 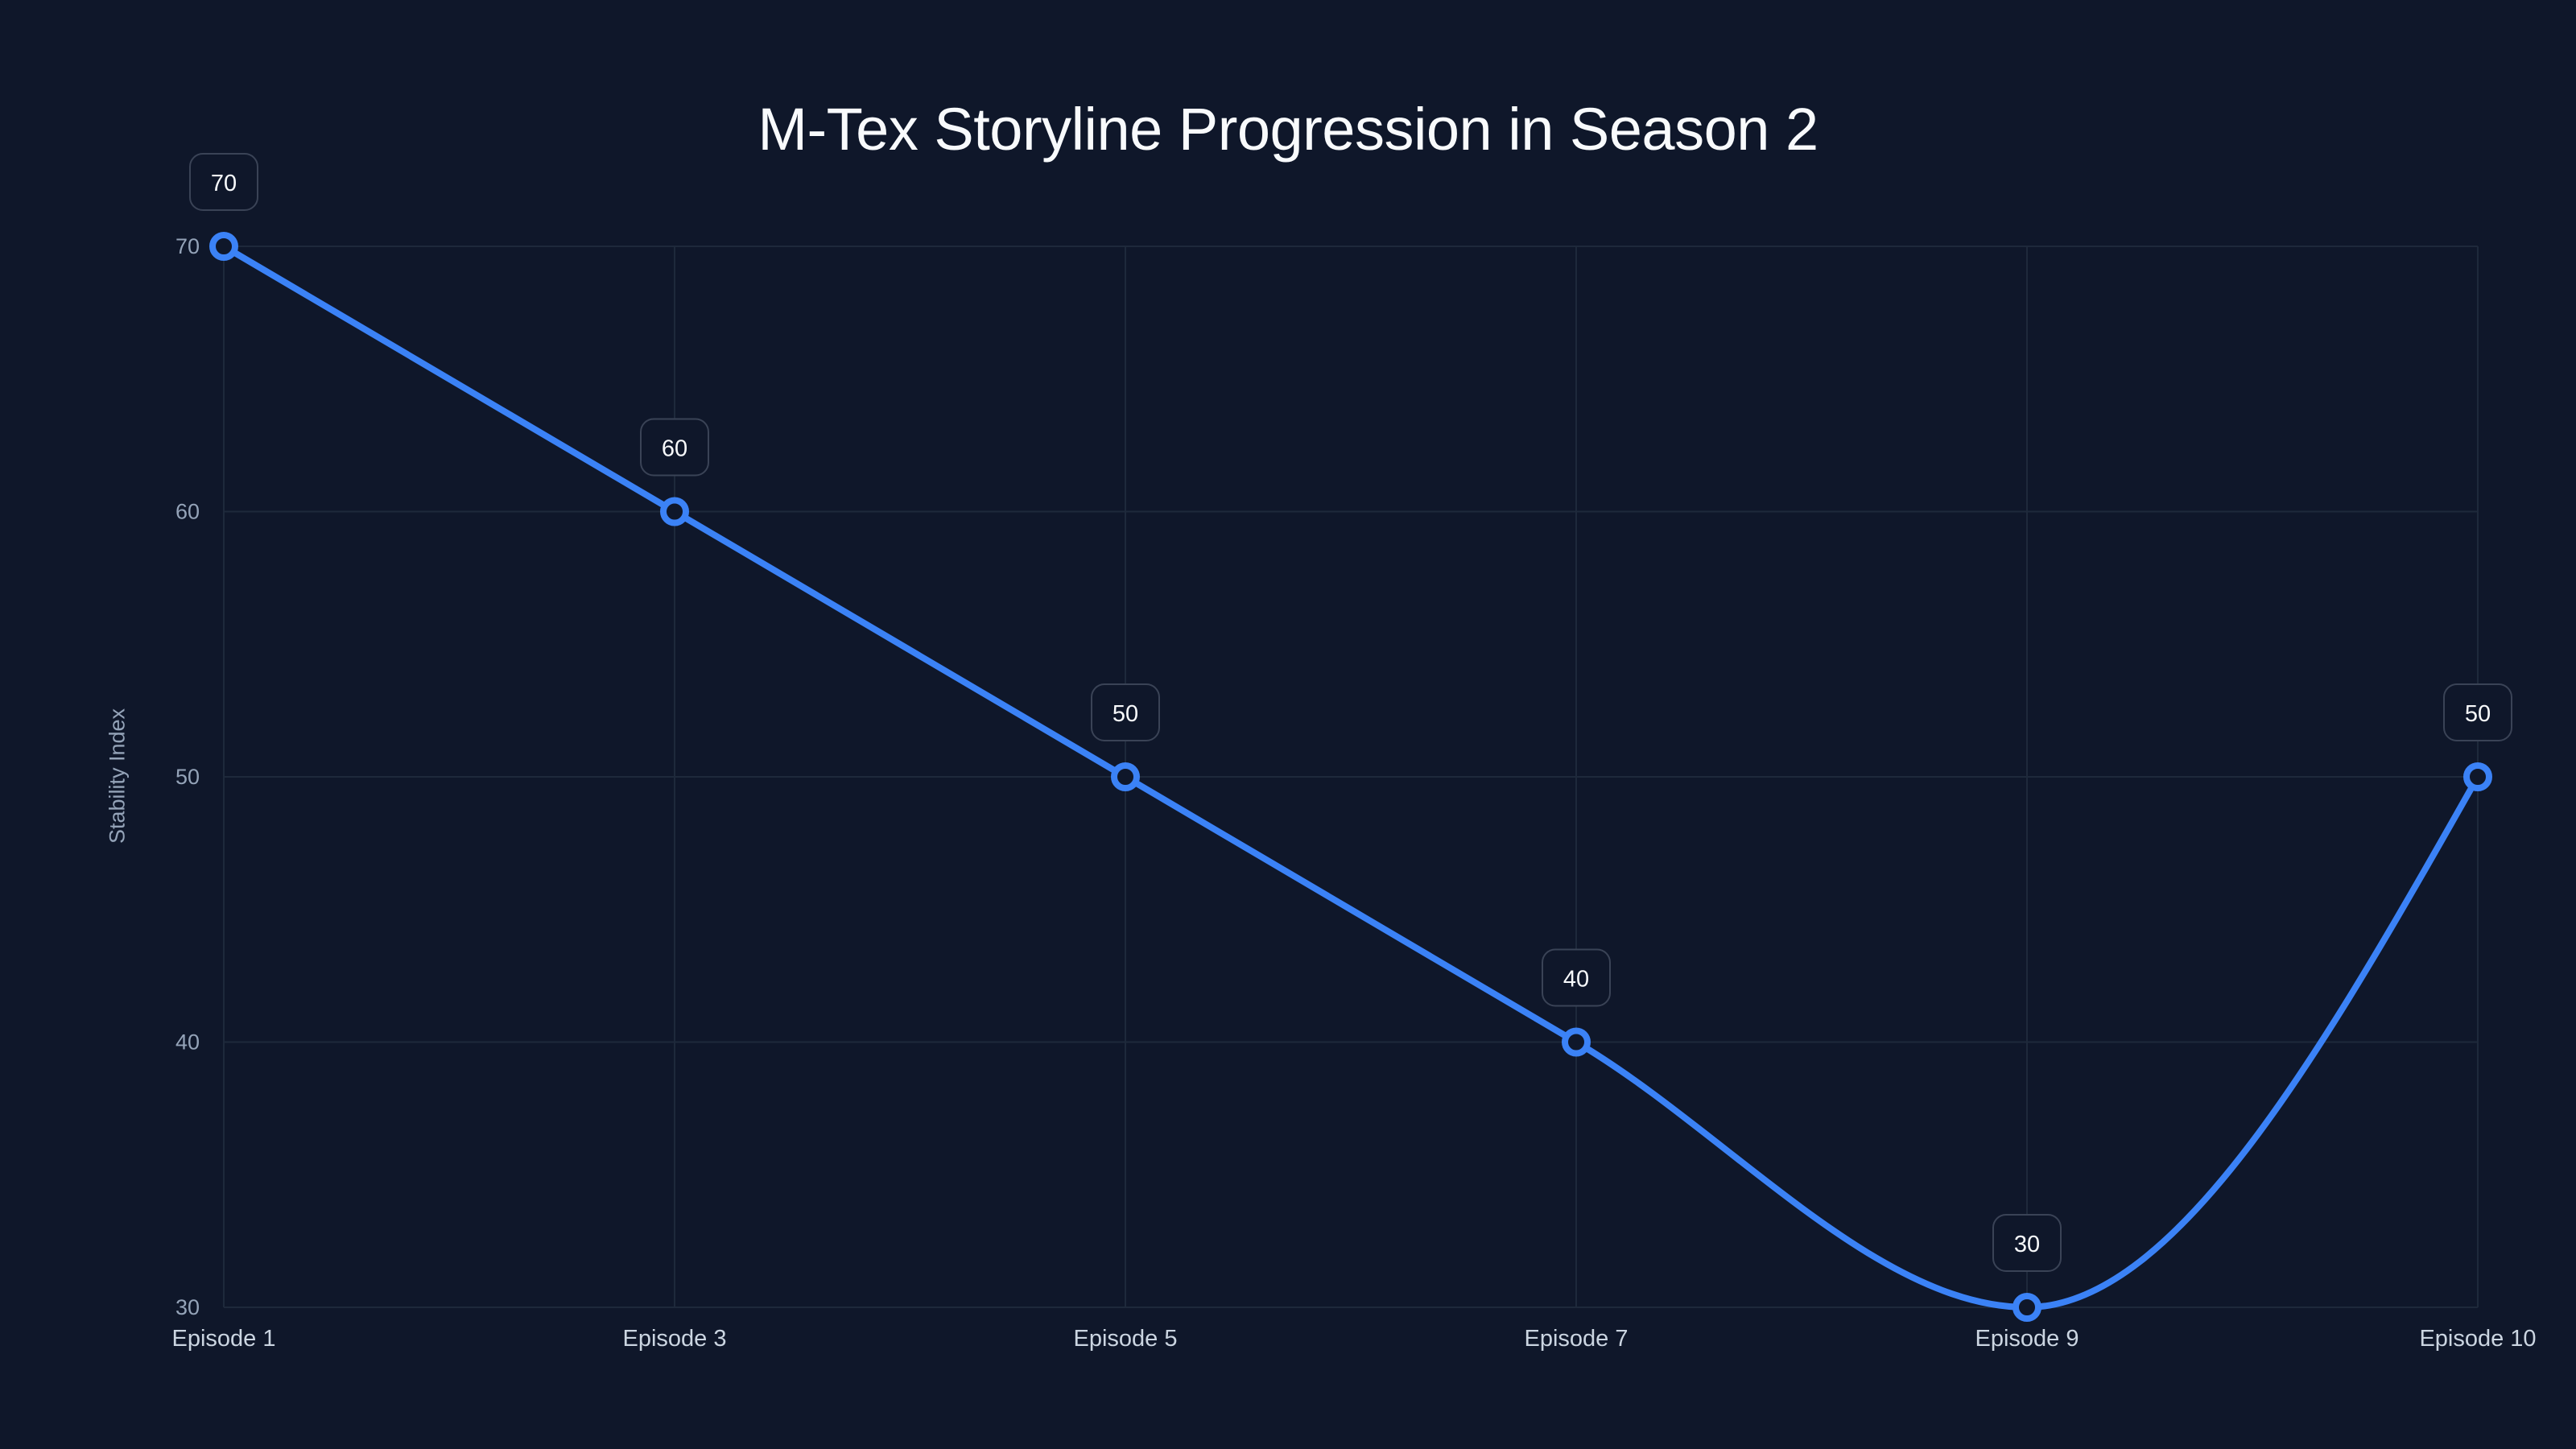 I want to click on data-label: 40, so click(x=1576, y=977).